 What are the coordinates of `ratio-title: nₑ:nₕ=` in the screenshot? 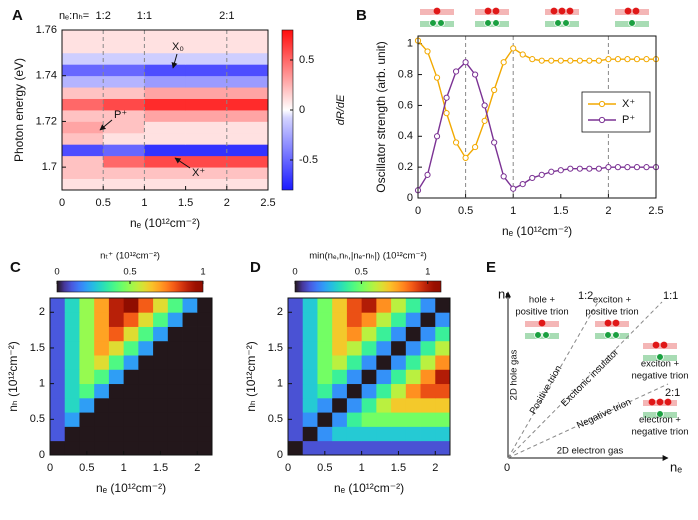 It's located at (74, 16).